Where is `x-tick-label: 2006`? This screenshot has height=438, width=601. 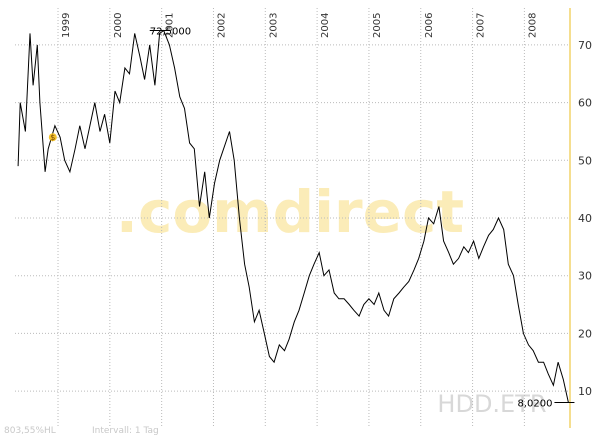 x-tick-label: 2006 is located at coordinates (429, 25).